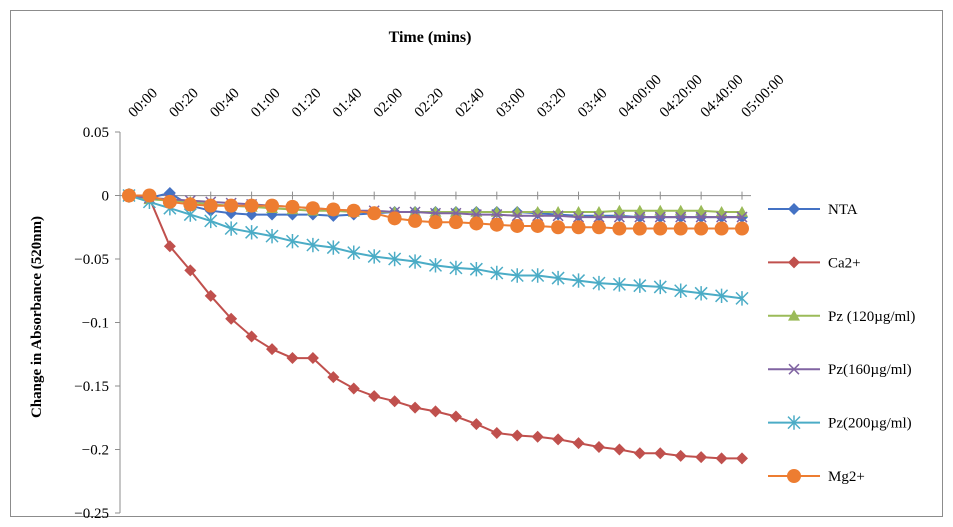 This screenshot has height=527, width=953. Describe the element at coordinates (844, 263) in the screenshot. I see `legend-label: Ca2+` at that location.